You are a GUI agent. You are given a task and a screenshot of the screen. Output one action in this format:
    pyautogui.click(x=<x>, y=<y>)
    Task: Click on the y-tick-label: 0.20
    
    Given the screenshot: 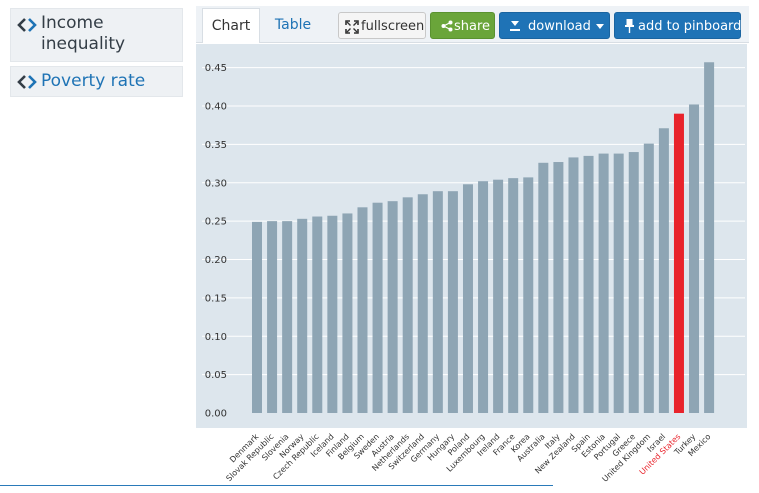 What is the action you would take?
    pyautogui.click(x=216, y=260)
    